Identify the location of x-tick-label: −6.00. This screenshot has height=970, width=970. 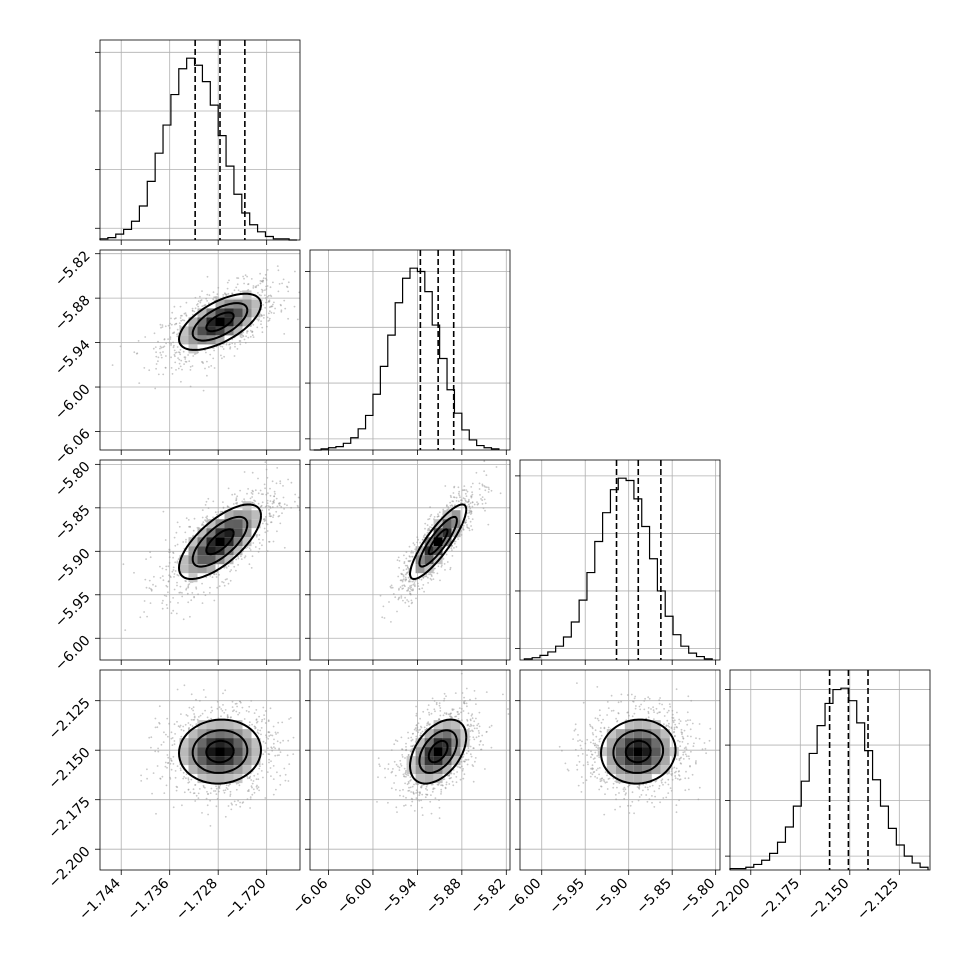
(524, 897).